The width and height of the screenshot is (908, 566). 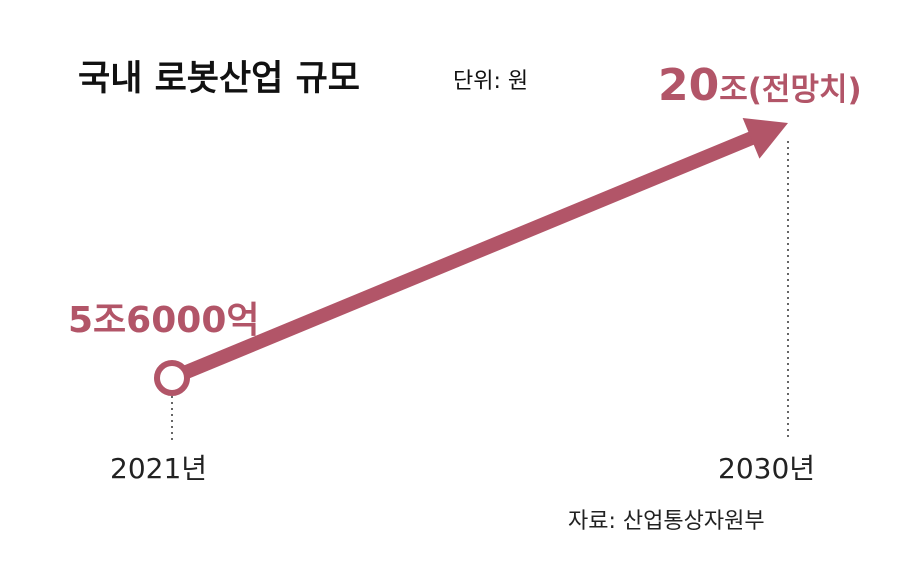 What do you see at coordinates (163, 320) in the screenshot?
I see `data-label-2021: 5조6000억` at bounding box center [163, 320].